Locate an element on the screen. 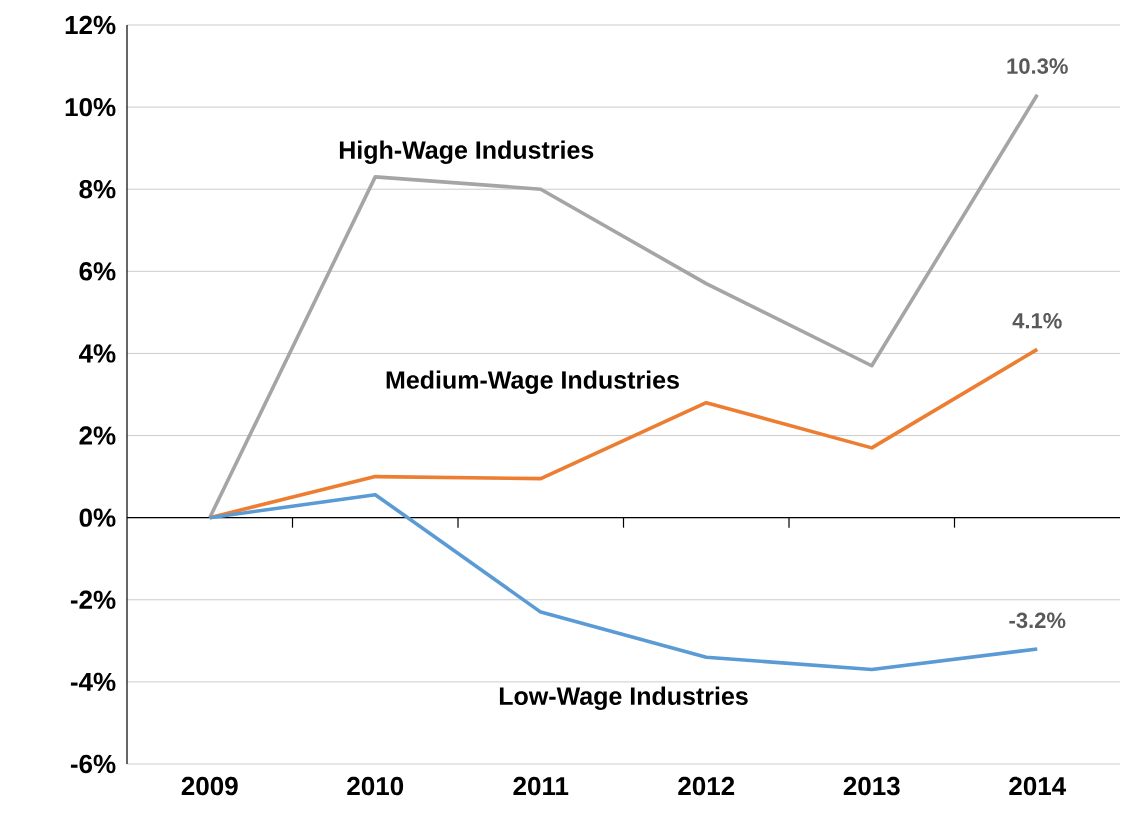  data-label: 10.3% is located at coordinates (1037, 66).